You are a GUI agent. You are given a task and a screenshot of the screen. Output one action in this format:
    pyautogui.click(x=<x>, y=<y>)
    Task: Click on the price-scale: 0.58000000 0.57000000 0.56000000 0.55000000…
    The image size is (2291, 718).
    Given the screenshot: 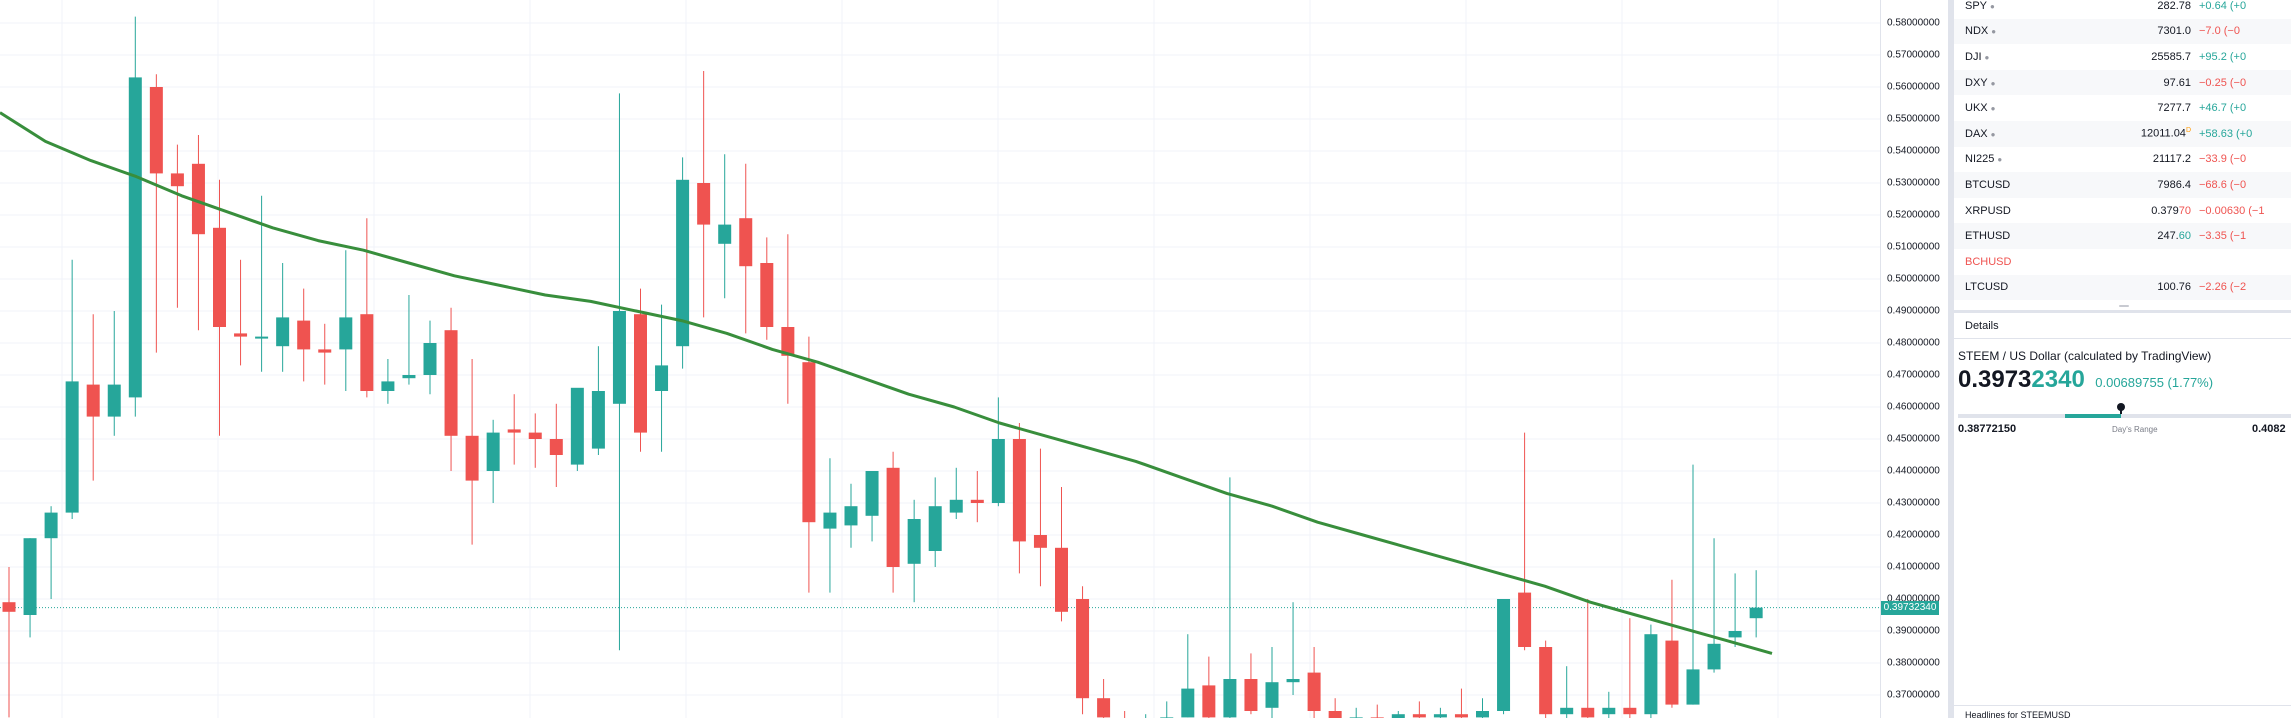 What is the action you would take?
    pyautogui.click(x=1914, y=359)
    